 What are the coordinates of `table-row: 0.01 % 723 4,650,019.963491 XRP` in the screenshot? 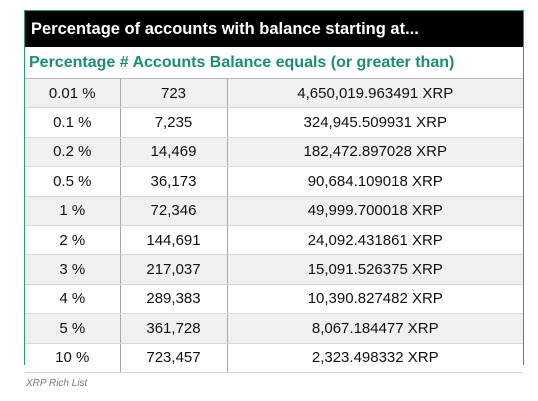 It's located at (274, 94).